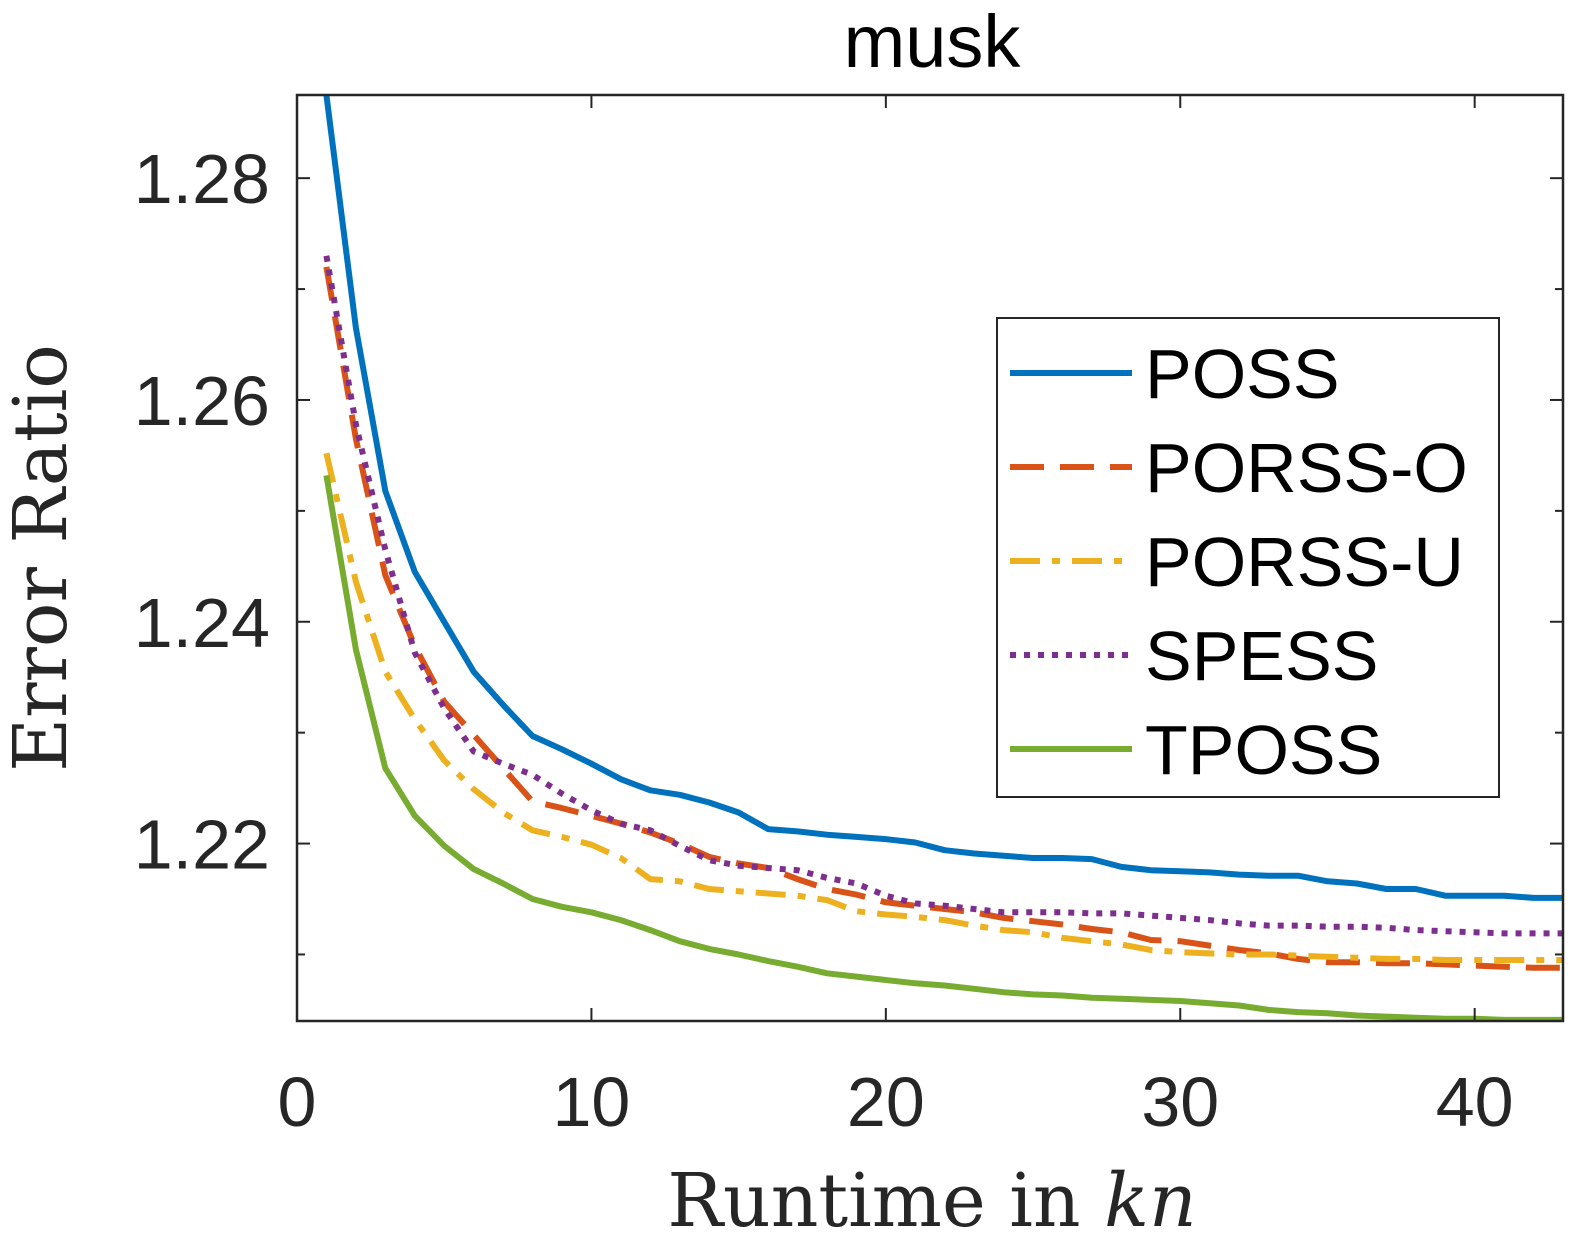 The width and height of the screenshot is (1575, 1241). I want to click on y-tick-label: 1.24, so click(202, 623).